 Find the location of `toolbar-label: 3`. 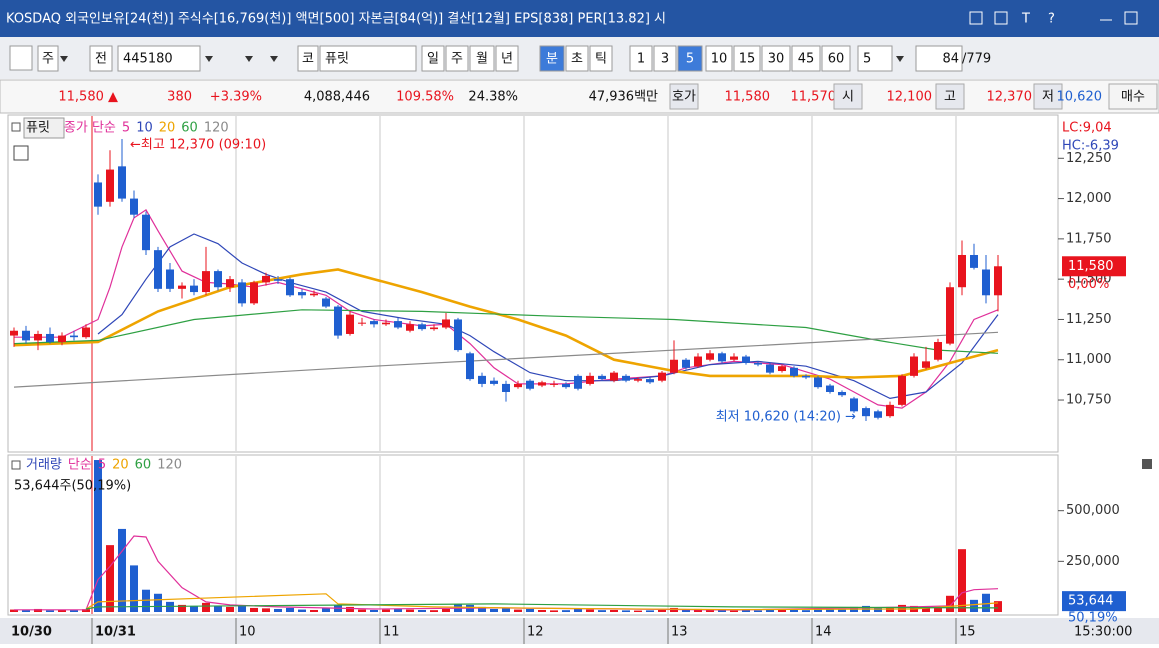

toolbar-label: 3 is located at coordinates (665, 59).